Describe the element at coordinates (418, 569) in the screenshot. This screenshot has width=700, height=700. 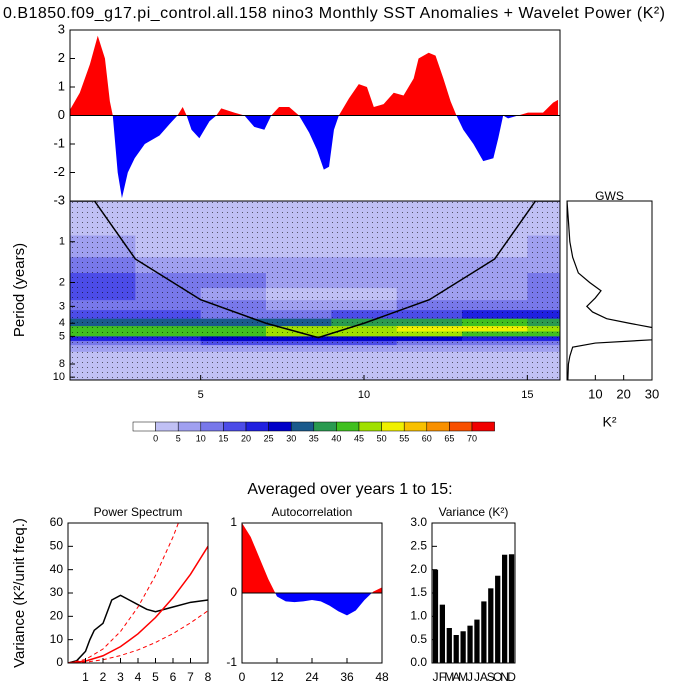
I see `y-tick-label: 2.0` at that location.